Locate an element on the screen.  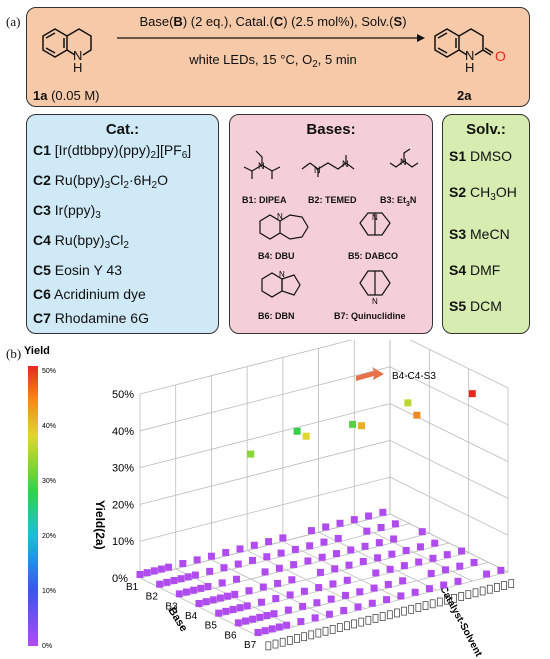
catalyst-item: C2 Ru(bpy)3Cl2·6H2O is located at coordinates (100, 181).